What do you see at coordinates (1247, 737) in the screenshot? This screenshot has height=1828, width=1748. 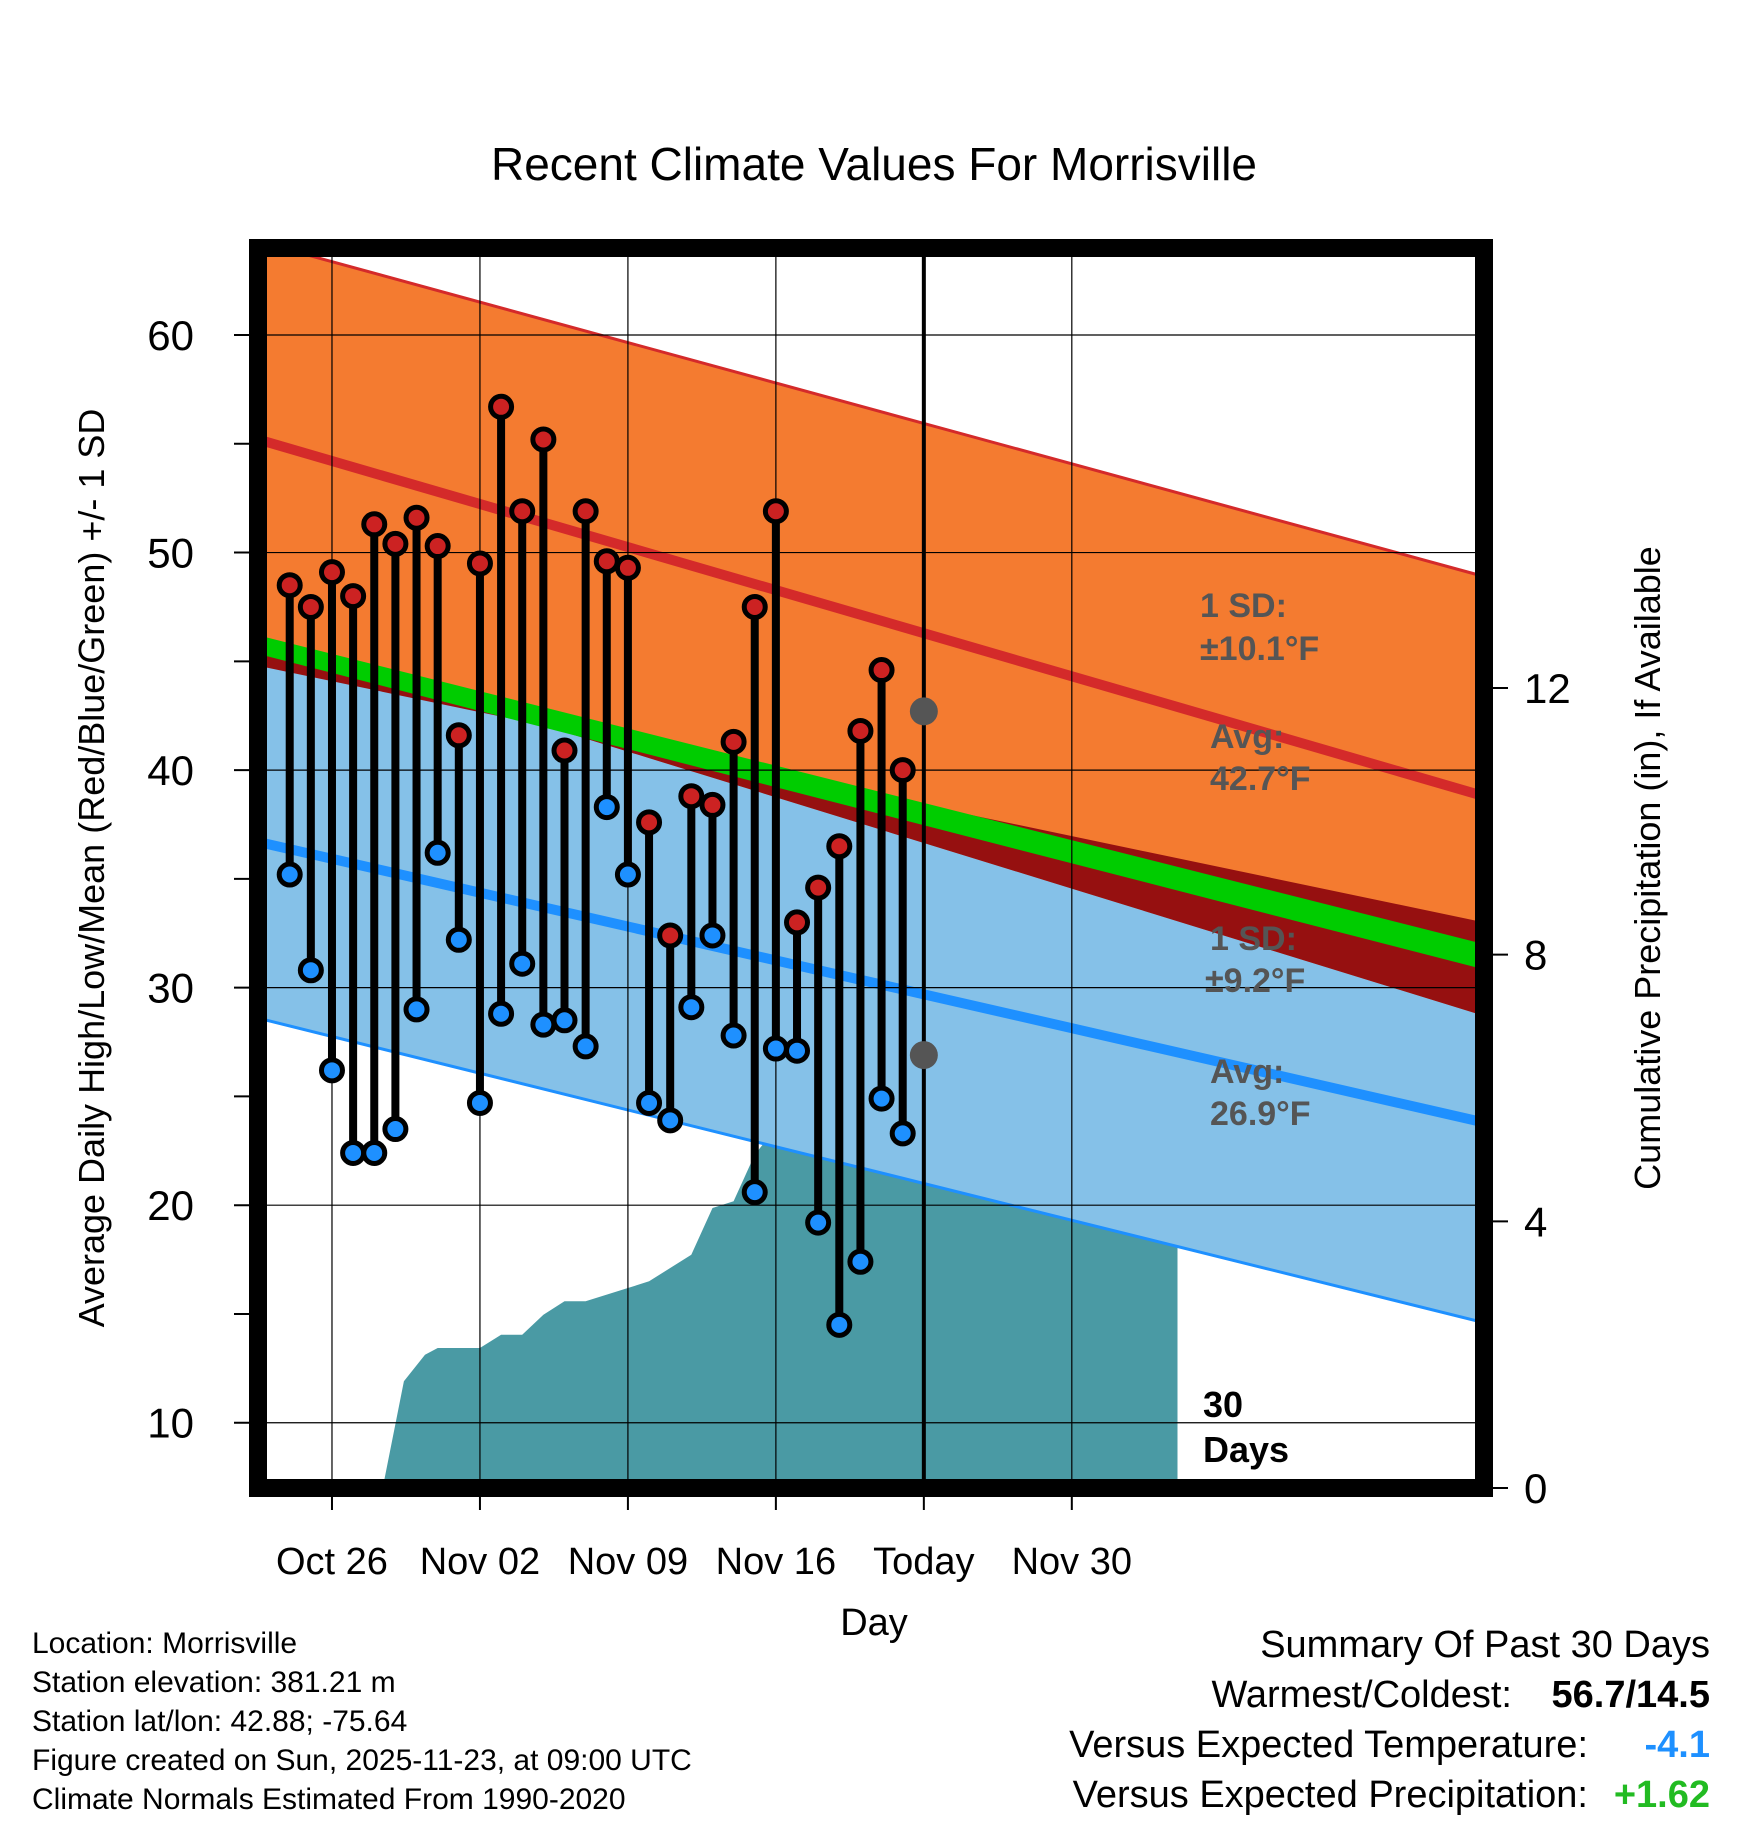 I see `avg-high-label: Avg:` at bounding box center [1247, 737].